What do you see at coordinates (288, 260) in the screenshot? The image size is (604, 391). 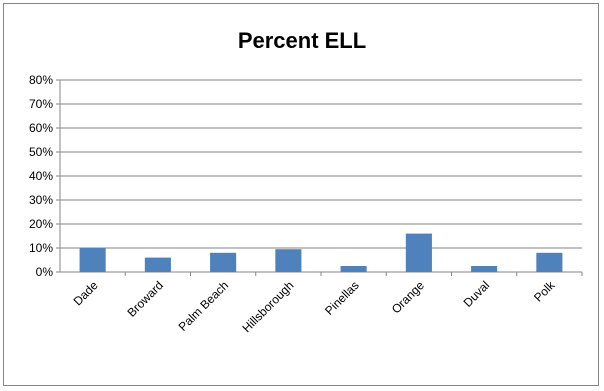 I see `bar-hillsborough` at bounding box center [288, 260].